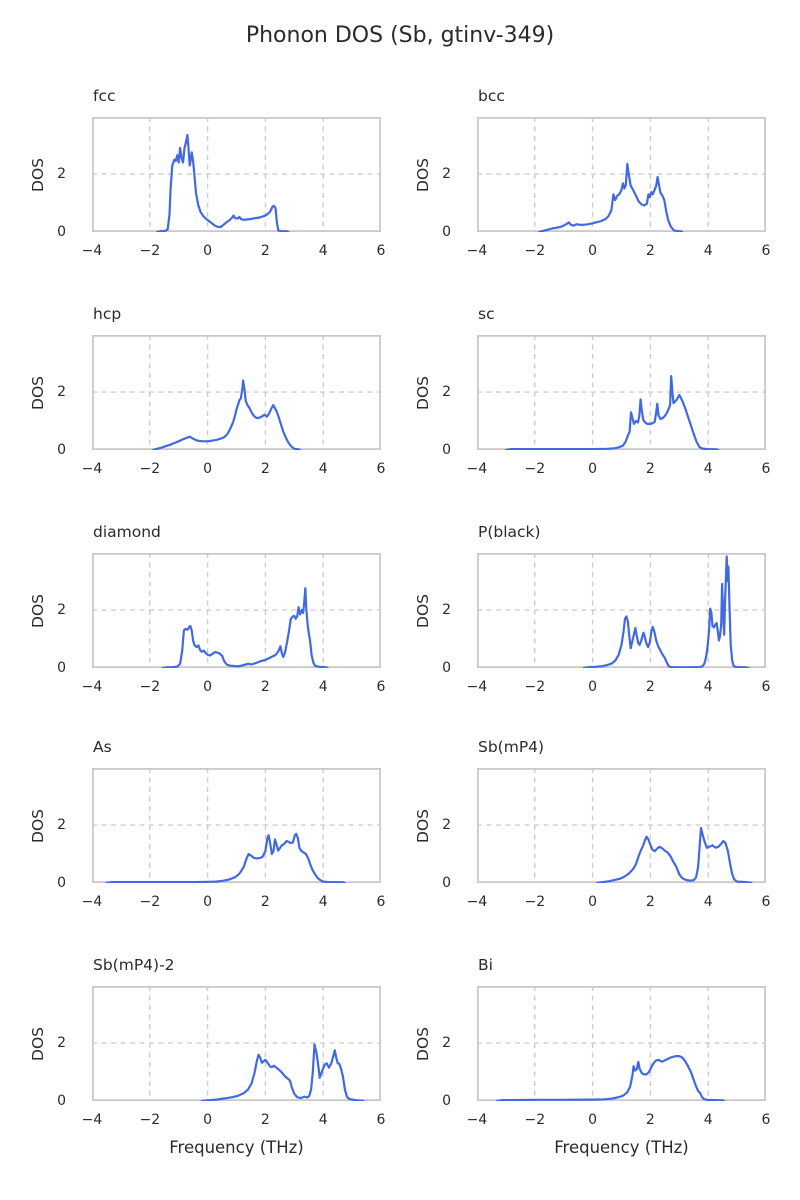 The height and width of the screenshot is (1200, 800). What do you see at coordinates (486, 314) in the screenshot?
I see `subplot-title: sc` at bounding box center [486, 314].